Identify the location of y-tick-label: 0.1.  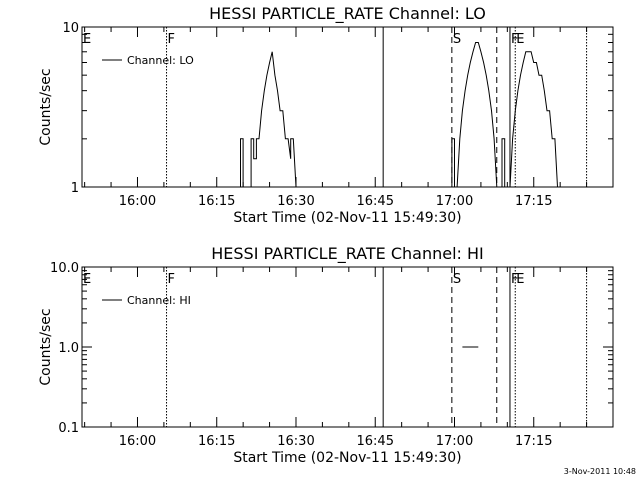
(68, 428).